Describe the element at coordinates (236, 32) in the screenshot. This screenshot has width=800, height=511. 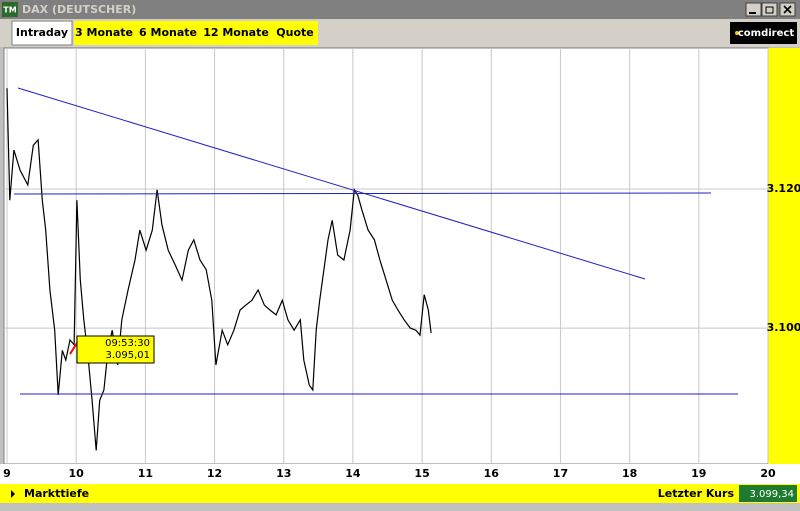
I see `tab: 12 Monate` at that location.